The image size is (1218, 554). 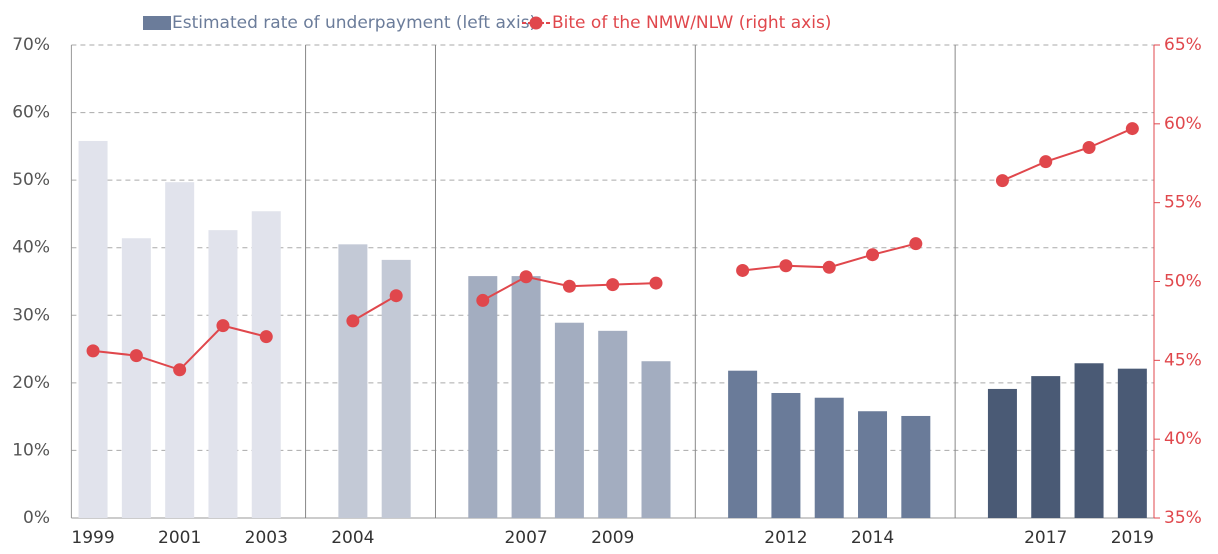 I want to click on y2-tick-label: 60%, so click(x=1183, y=124).